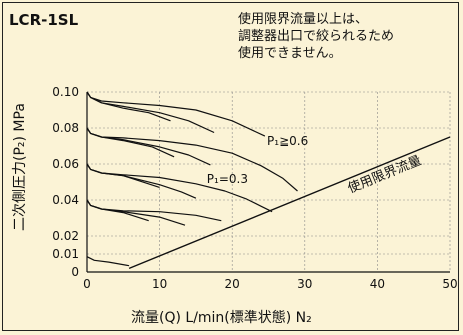 The width and height of the screenshot is (463, 335). Describe the element at coordinates (270, 284) in the screenshot. I see `x-tick-labels: 0 10 20 30 40 50` at that location.